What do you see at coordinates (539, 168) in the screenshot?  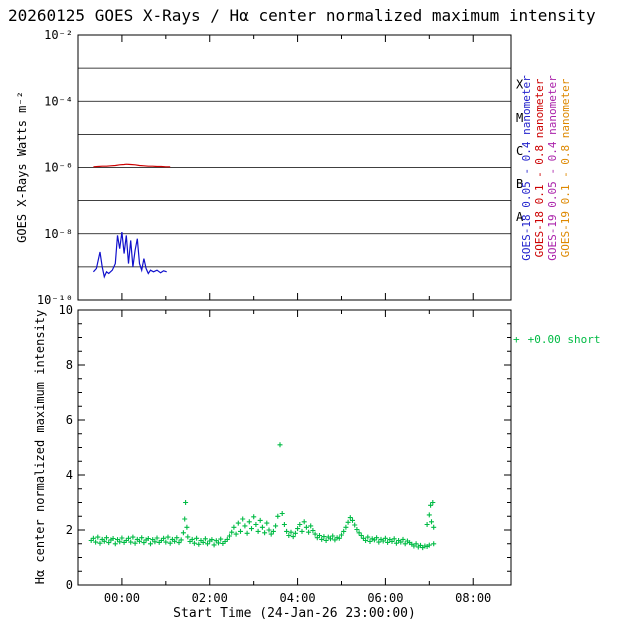 I see `legend-goes18-long: GOES-18 0.1 - 0.8 nanometer` at bounding box center [539, 168].